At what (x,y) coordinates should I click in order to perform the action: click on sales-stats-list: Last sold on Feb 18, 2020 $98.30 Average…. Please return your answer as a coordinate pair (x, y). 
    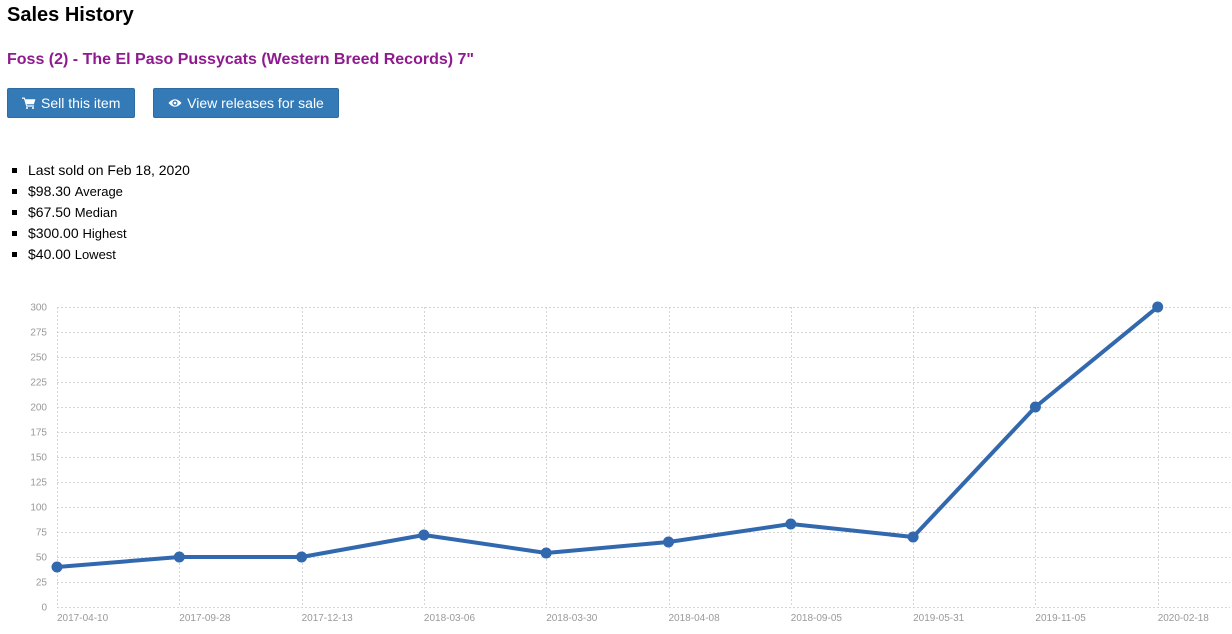
    Looking at the image, I should click on (100, 212).